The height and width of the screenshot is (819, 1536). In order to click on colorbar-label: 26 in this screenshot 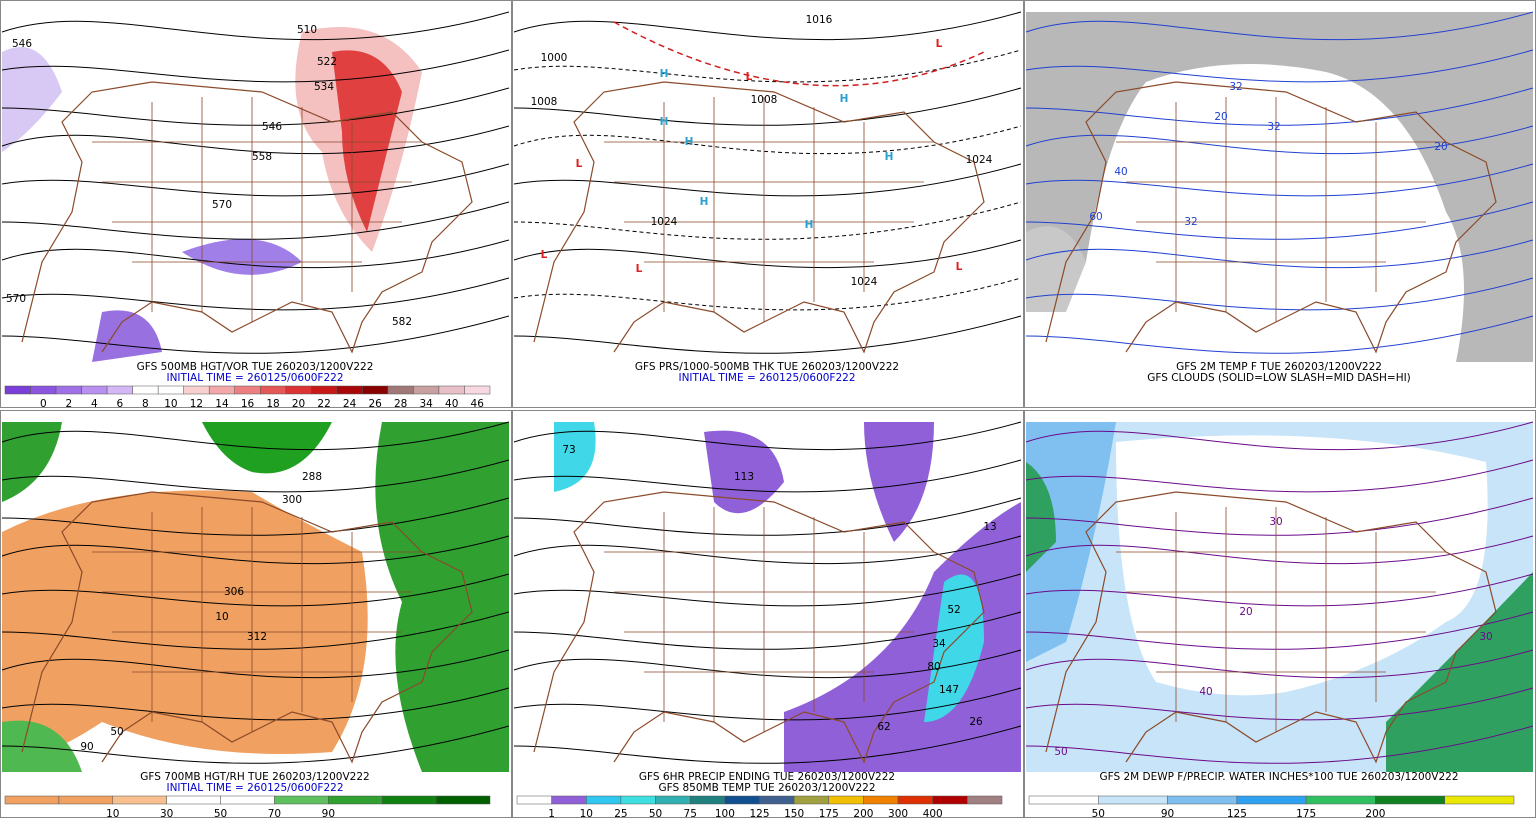, I will do `click(375, 404)`.